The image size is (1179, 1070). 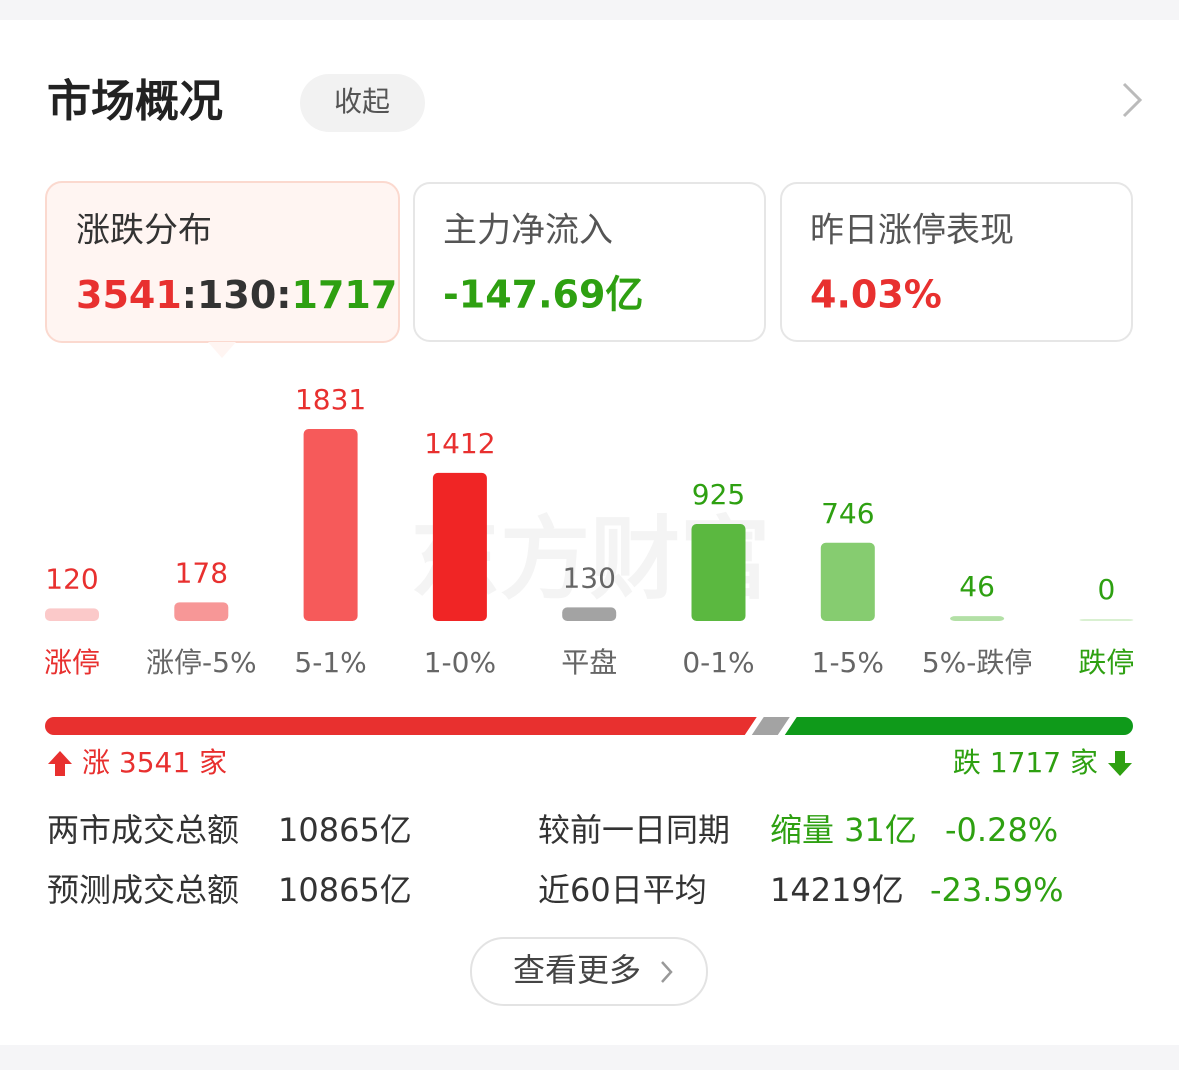 What do you see at coordinates (201, 572) in the screenshot?
I see `value-label: 178` at bounding box center [201, 572].